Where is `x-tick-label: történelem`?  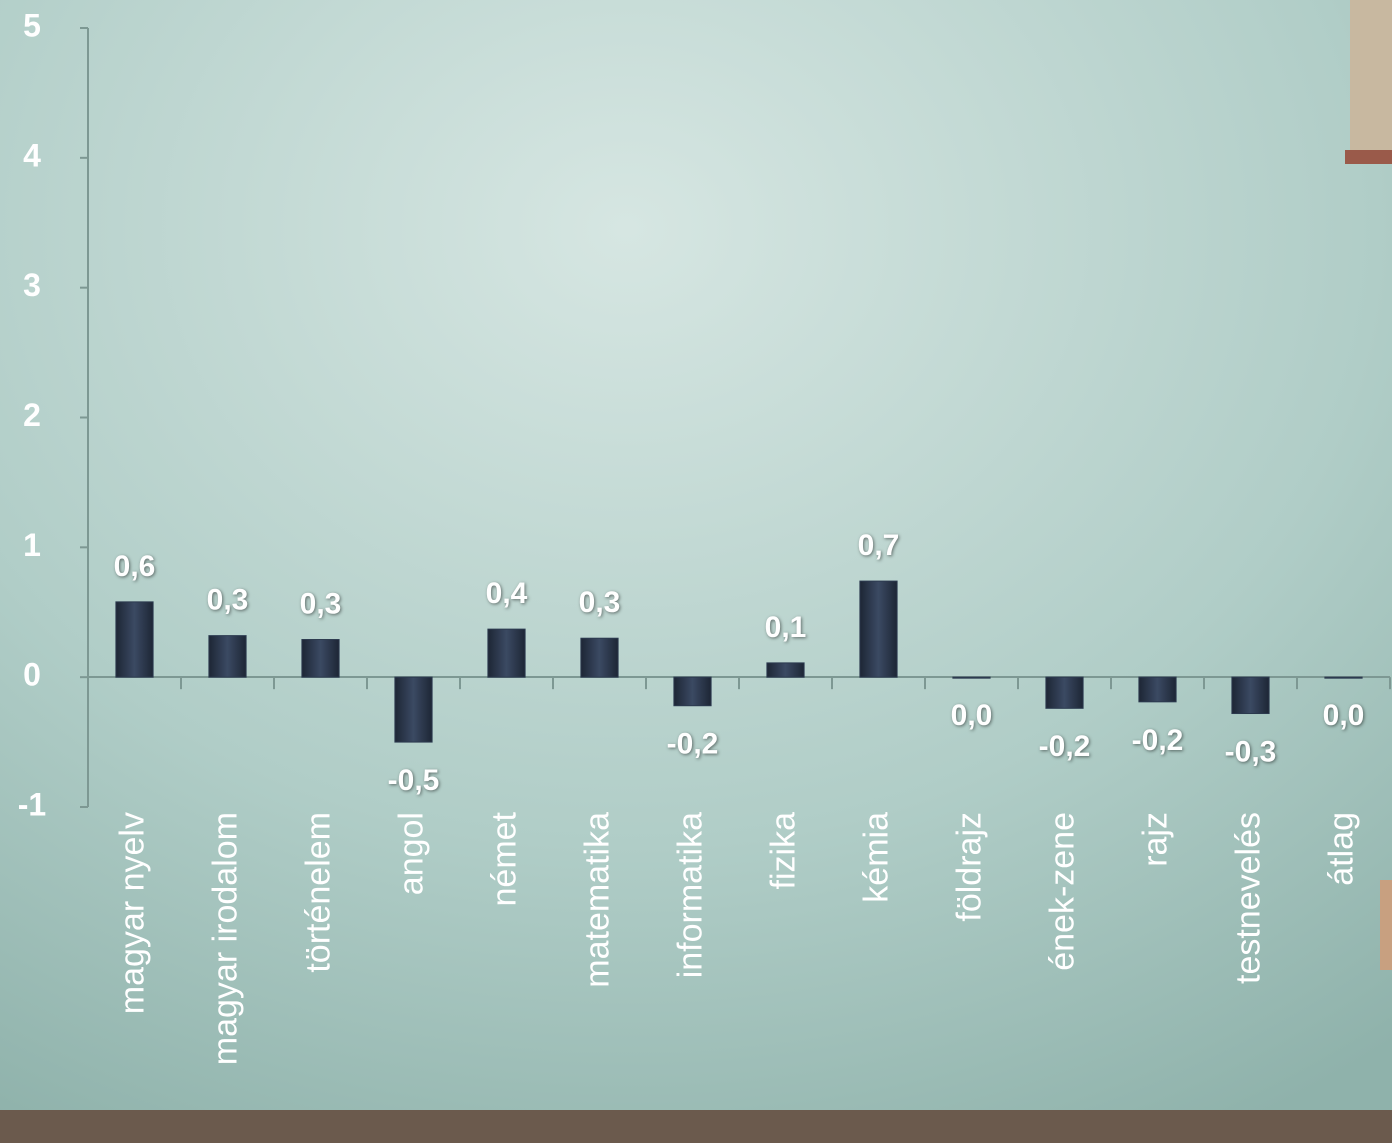
x-tick-label: történelem is located at coordinates (318, 892).